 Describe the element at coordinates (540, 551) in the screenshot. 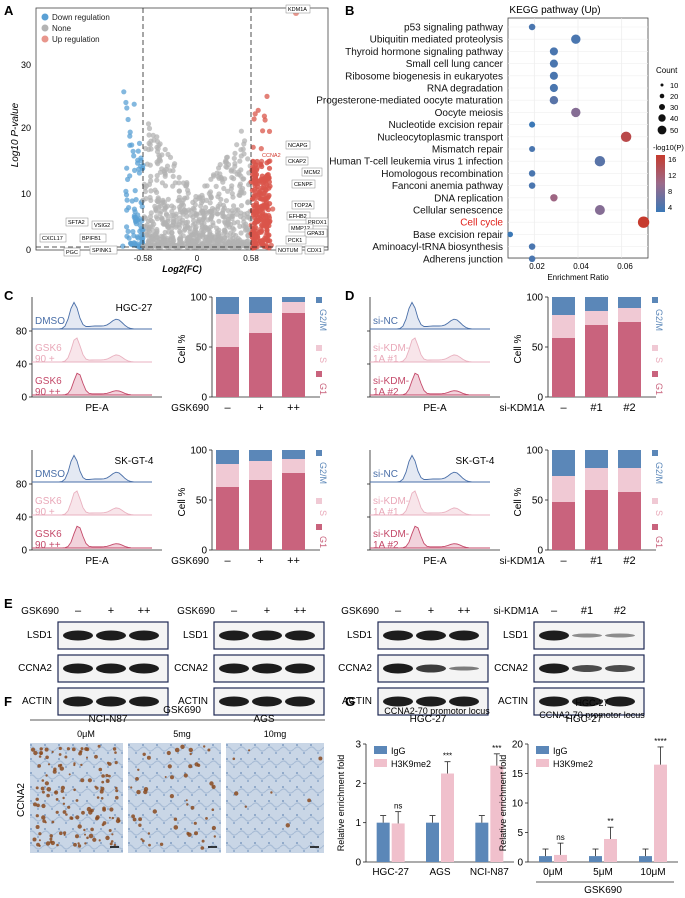

I see `stack-ytick: 0` at that location.